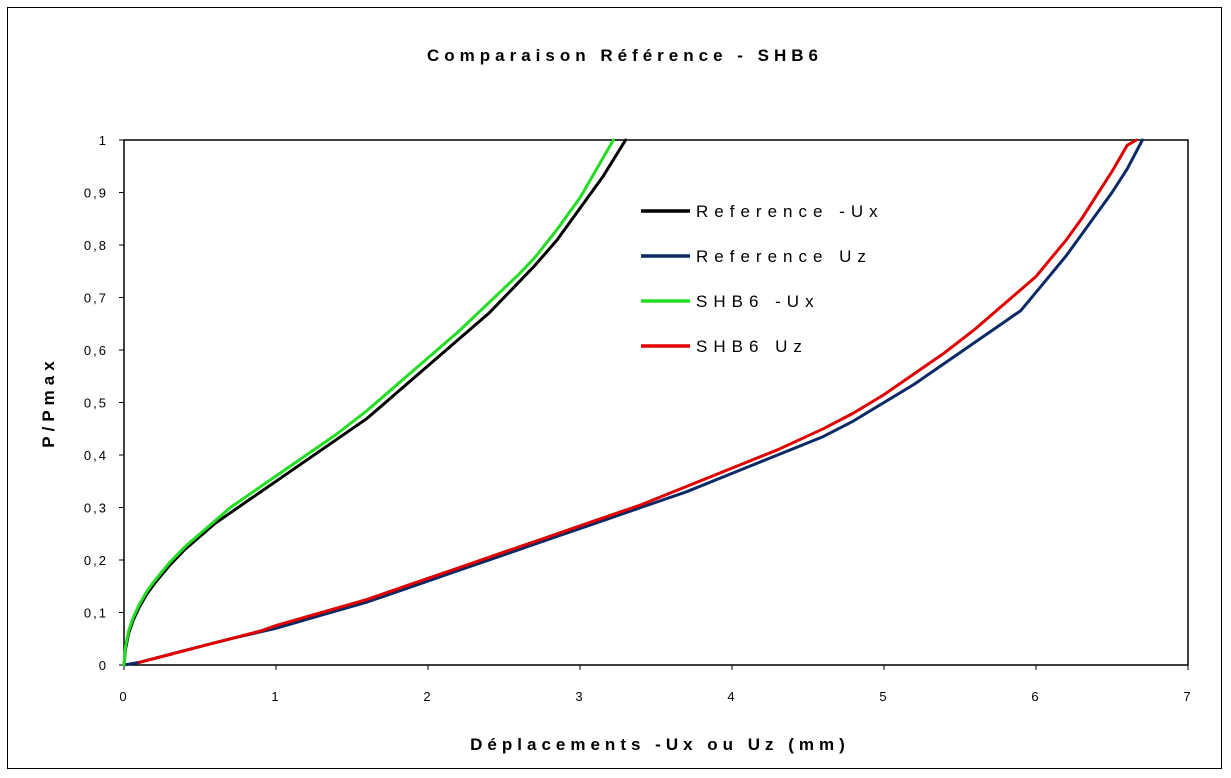 Image resolution: width=1231 pixels, height=778 pixels. Describe the element at coordinates (784, 256) in the screenshot. I see `legend-label-reference-uz: Reference Uz` at that location.